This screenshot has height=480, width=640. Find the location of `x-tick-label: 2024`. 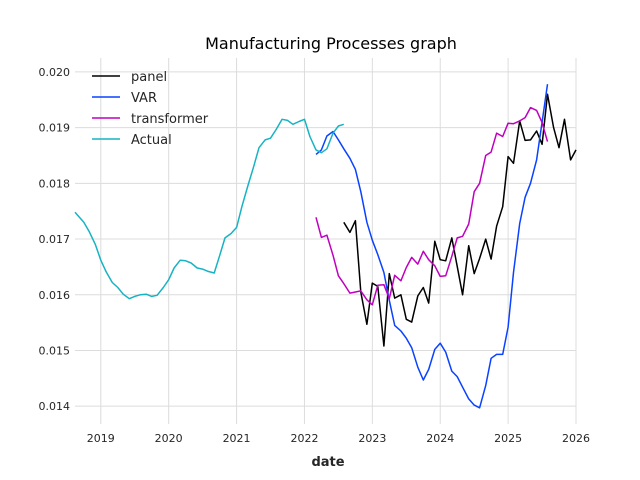

x-tick-label: 2024 is located at coordinates (440, 438).